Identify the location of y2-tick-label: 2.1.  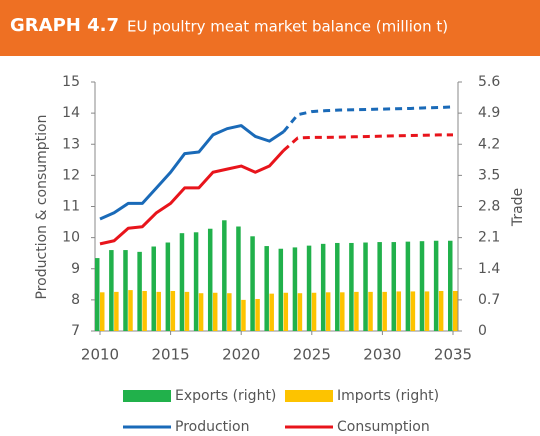
(489, 238).